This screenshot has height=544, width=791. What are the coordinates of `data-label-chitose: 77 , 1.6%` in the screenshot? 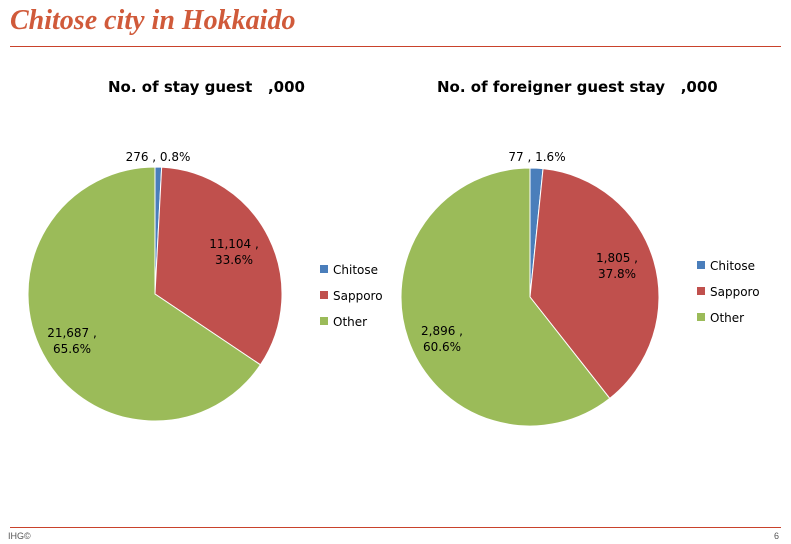 It's located at (536, 157).